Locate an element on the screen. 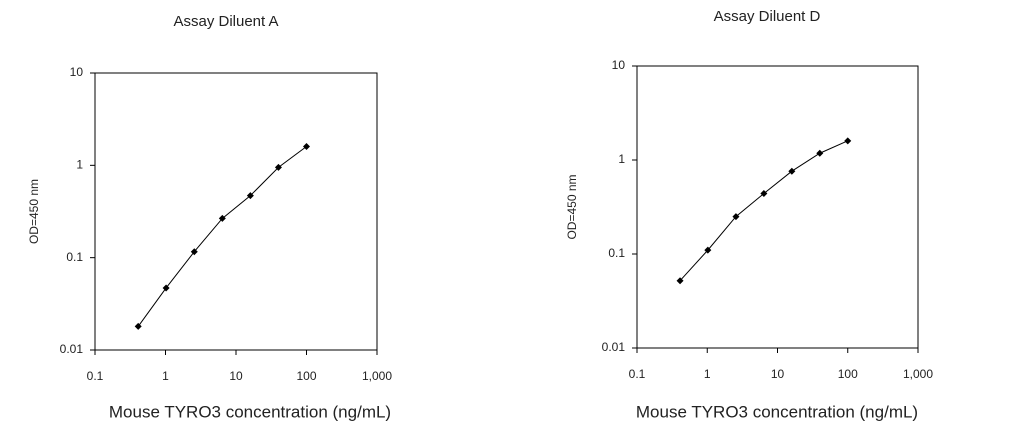  chart-title: Assay Diluent D is located at coordinates (767, 16).